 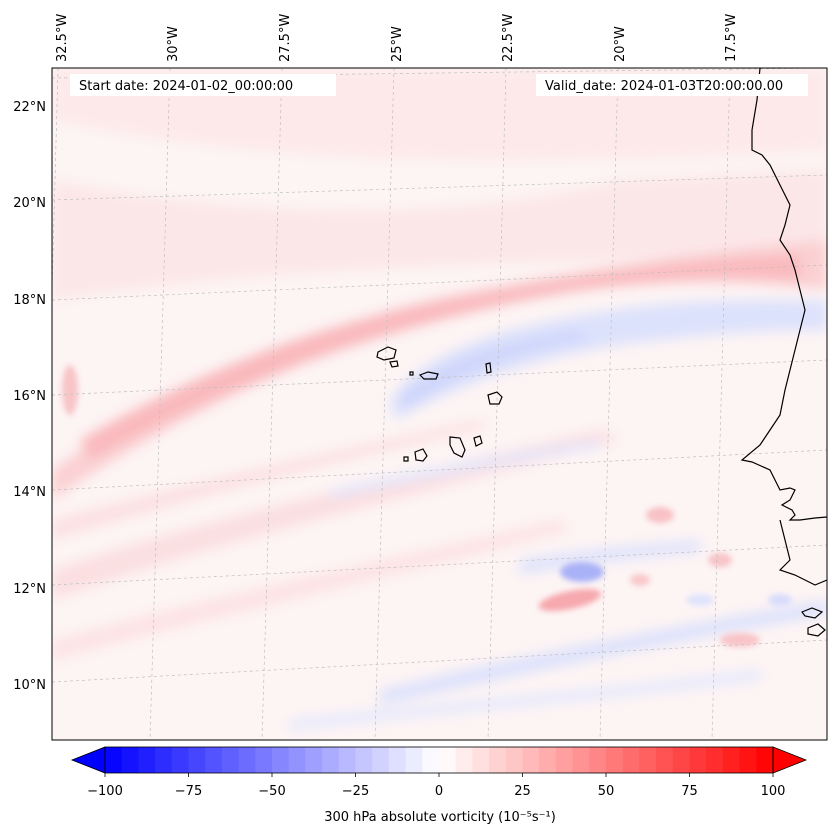 What do you see at coordinates (355, 791) in the screenshot?
I see `colorbar-tick-label: −25` at bounding box center [355, 791].